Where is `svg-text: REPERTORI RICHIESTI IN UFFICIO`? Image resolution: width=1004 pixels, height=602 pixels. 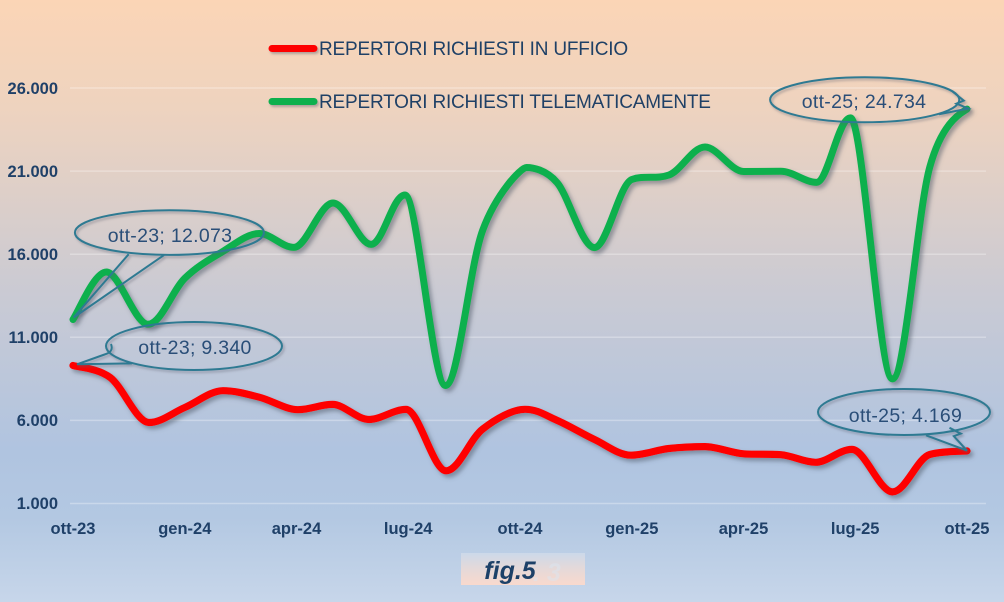
svg-text: REPERTORI RICHIESTI IN UFFICIO is located at coordinates (473, 49).